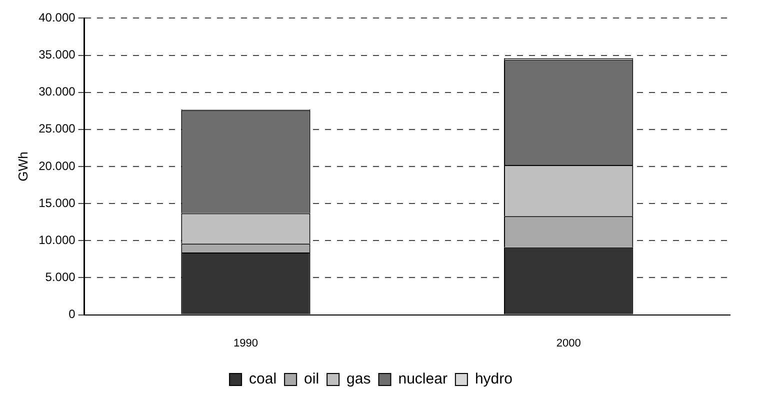 This screenshot has width=758, height=409. Describe the element at coordinates (57, 17) in the screenshot. I see `y-tick-label: 40.000` at that location.